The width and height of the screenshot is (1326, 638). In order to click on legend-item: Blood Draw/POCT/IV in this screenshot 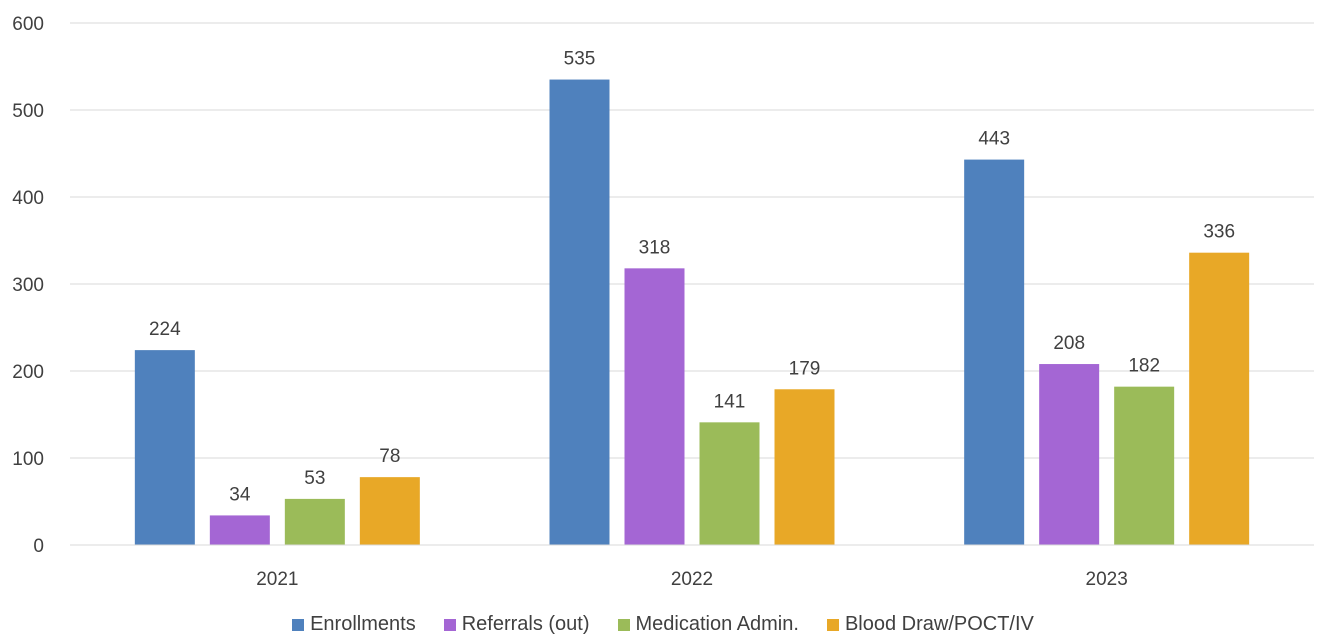, I will do `click(930, 624)`.